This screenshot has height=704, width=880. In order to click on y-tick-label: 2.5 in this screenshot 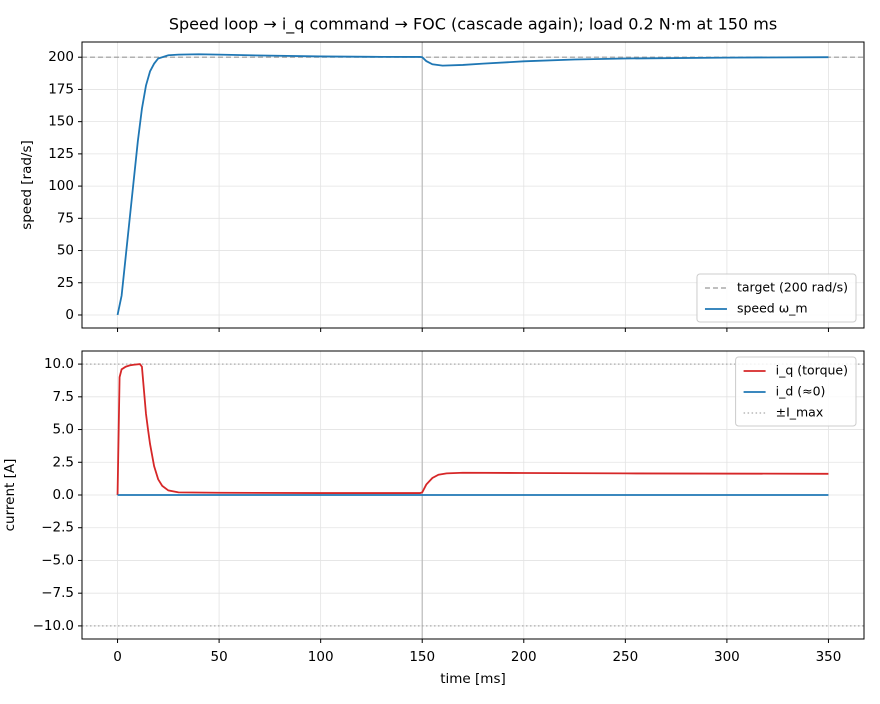, I will do `click(63, 462)`.